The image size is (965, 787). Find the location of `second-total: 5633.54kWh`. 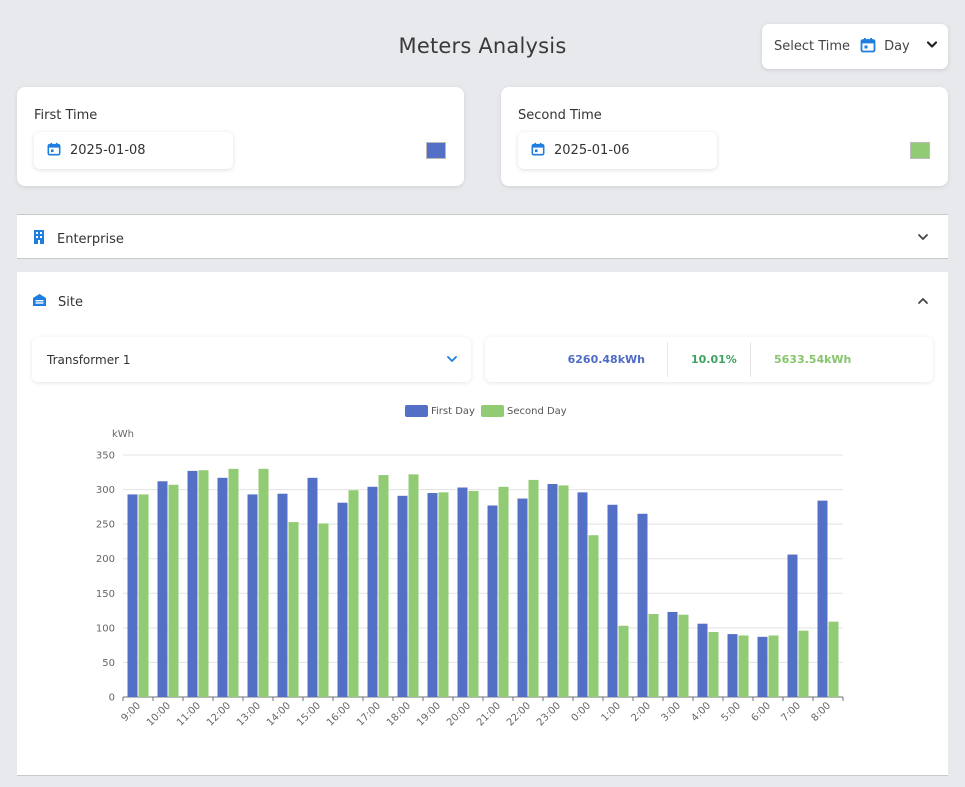

second-total: 5633.54kWh is located at coordinates (813, 359).